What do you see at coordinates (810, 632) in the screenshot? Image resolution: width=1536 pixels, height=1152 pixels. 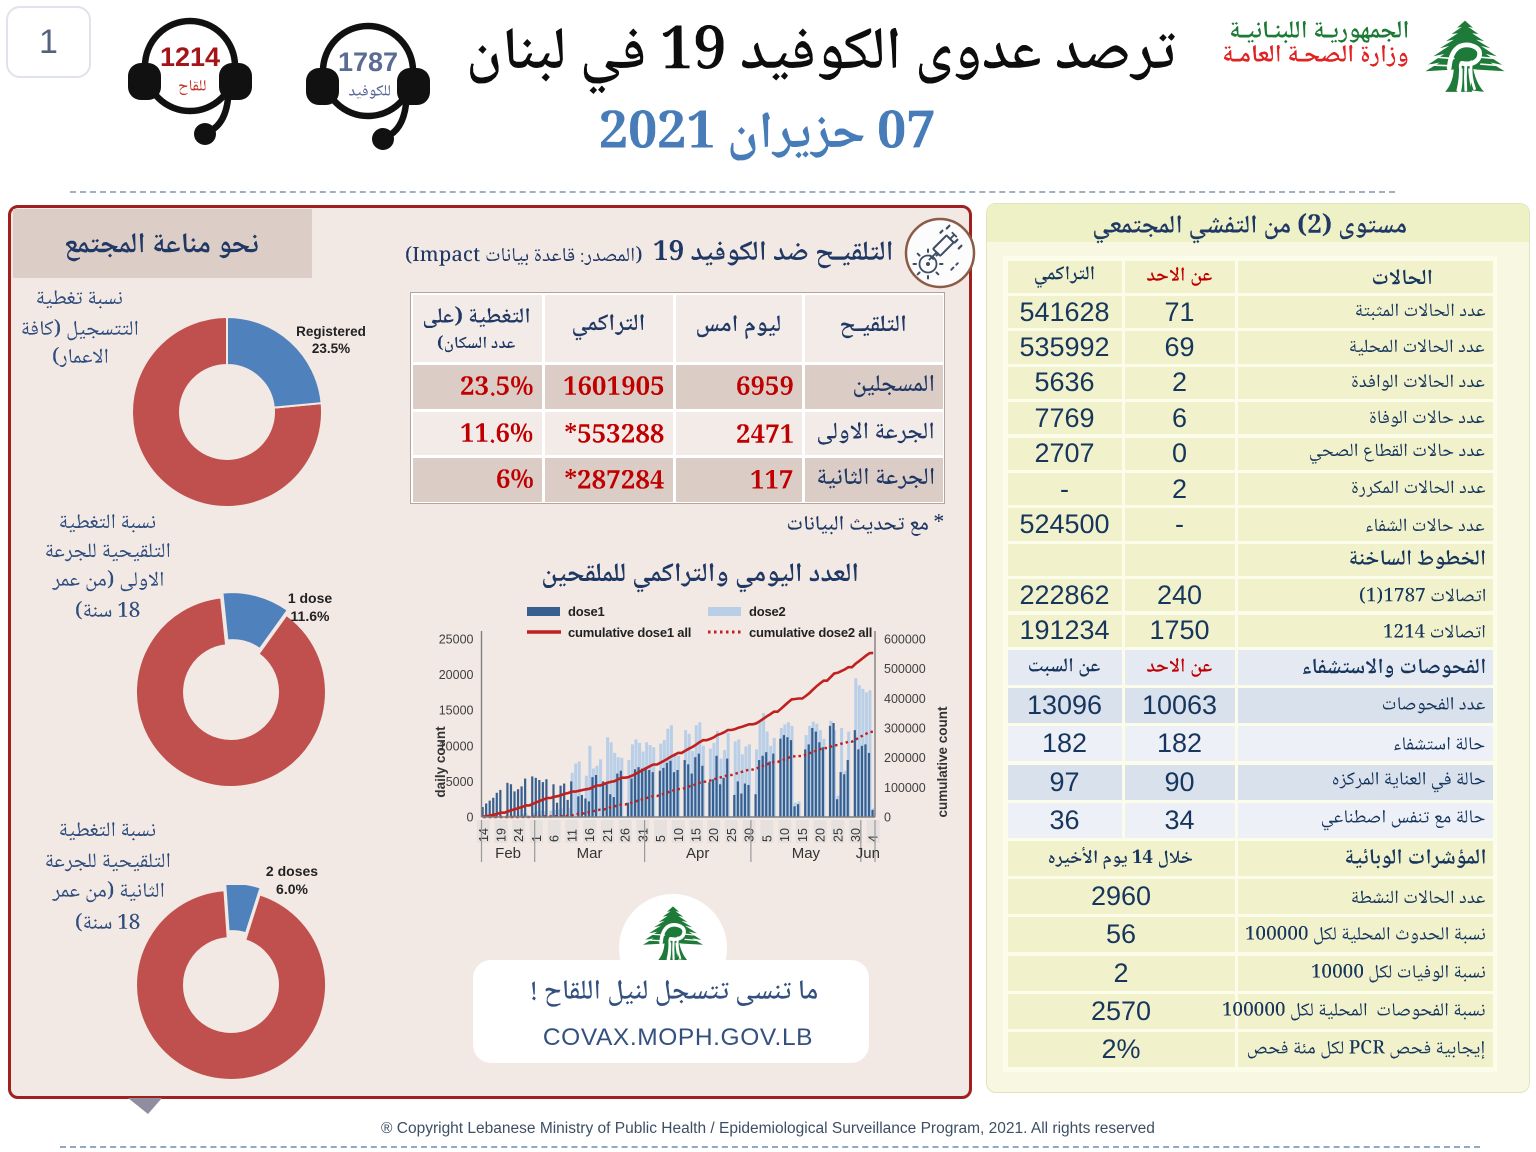 I see `svg-text: cumulative dose2 all` at bounding box center [810, 632].